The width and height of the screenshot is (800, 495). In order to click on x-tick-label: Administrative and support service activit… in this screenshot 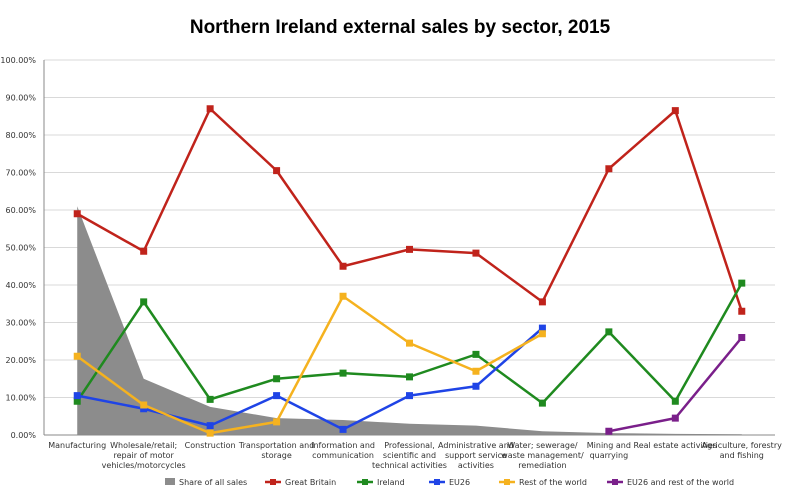, I will do `click(476, 455)`.